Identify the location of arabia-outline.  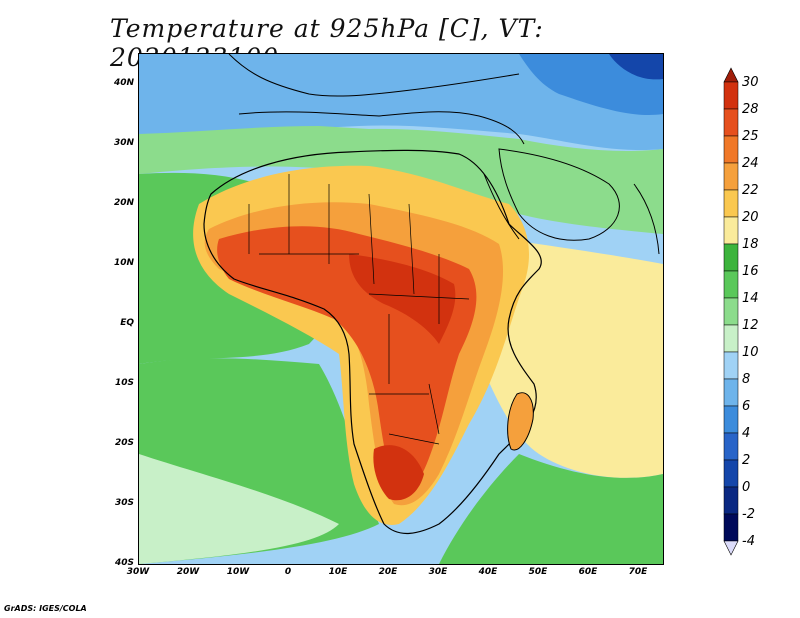
(559, 194).